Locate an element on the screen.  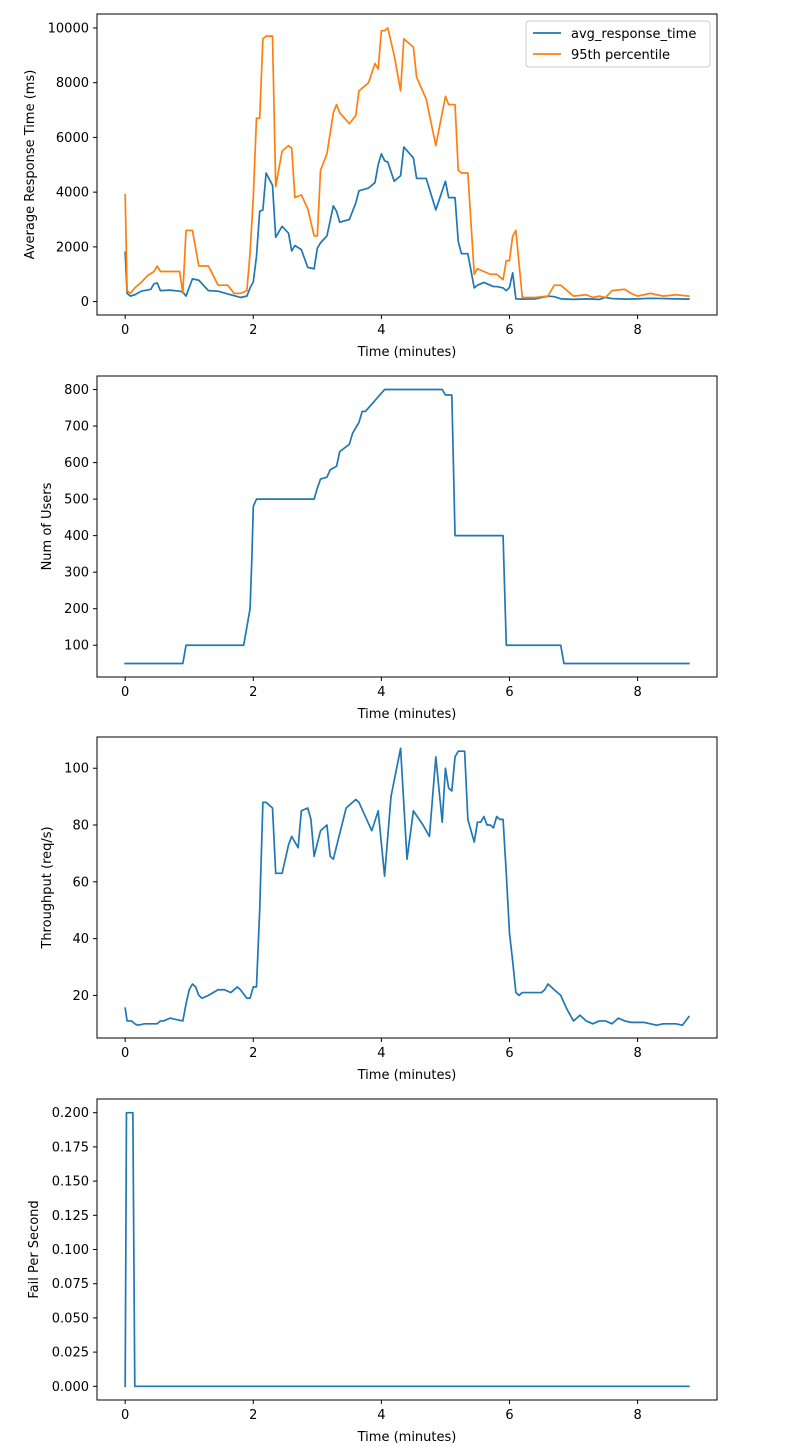
y-tick-label: 40 is located at coordinates (80, 939).